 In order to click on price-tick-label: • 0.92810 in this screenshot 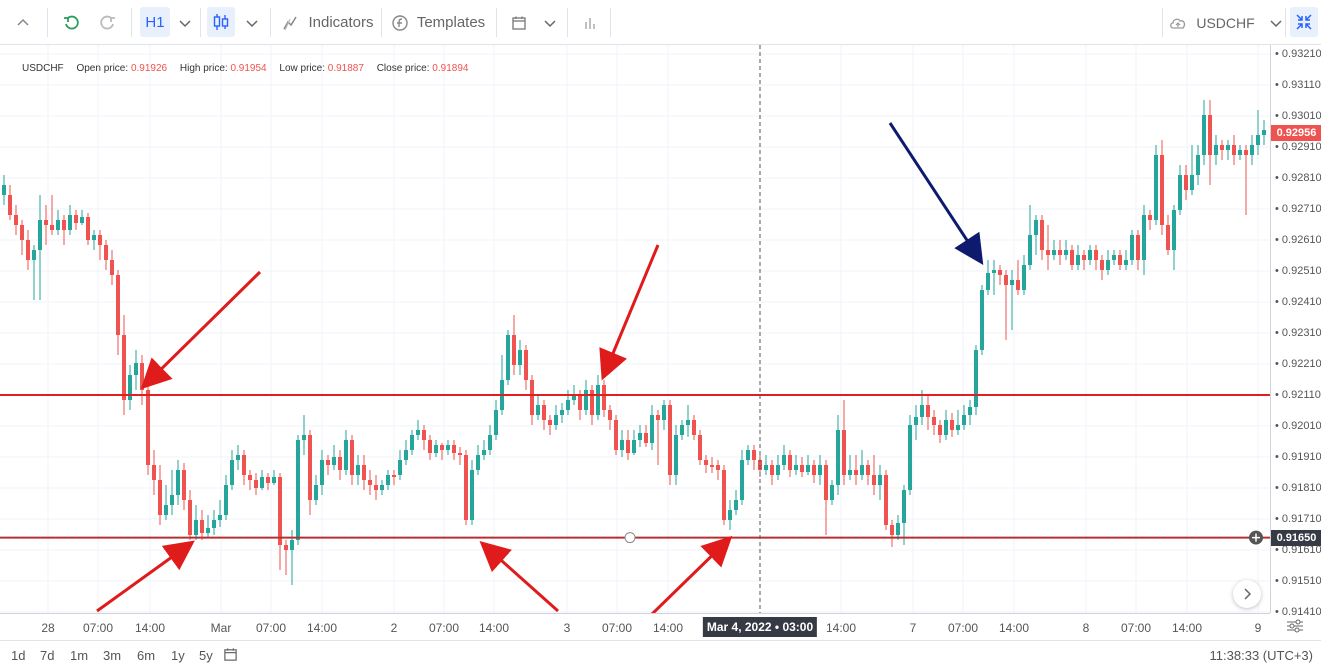, I will do `click(1298, 178)`.